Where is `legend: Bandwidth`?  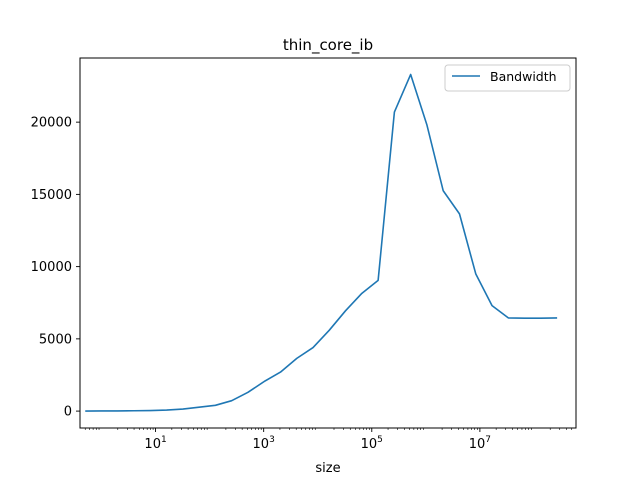 legend: Bandwidth is located at coordinates (507, 78).